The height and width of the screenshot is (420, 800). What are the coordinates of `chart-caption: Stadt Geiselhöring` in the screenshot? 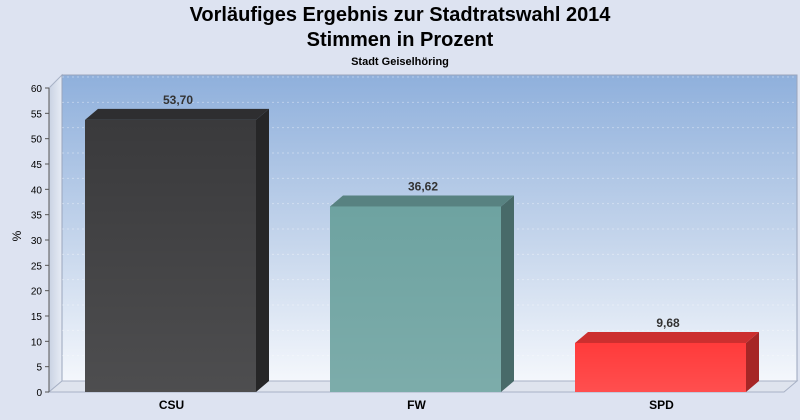 It's located at (400, 62).